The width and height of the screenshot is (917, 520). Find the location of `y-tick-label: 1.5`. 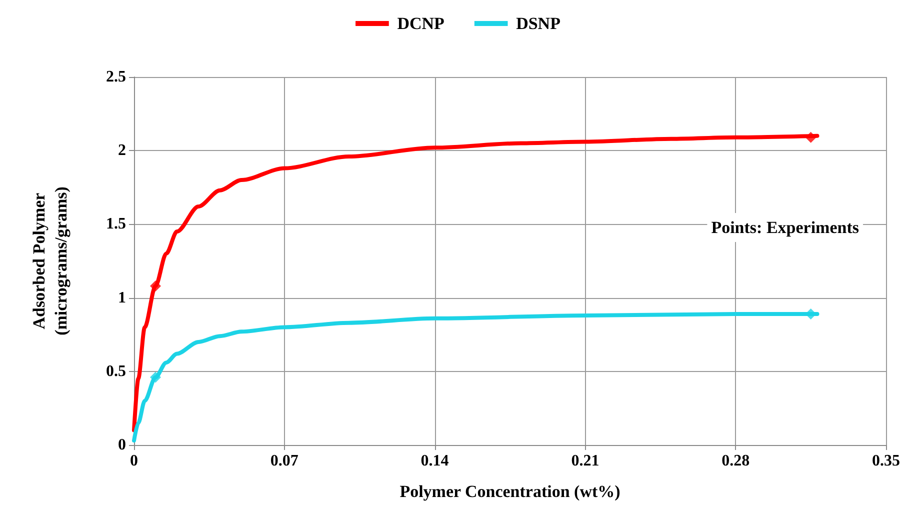

y-tick-label: 1.5 is located at coordinates (116, 224).